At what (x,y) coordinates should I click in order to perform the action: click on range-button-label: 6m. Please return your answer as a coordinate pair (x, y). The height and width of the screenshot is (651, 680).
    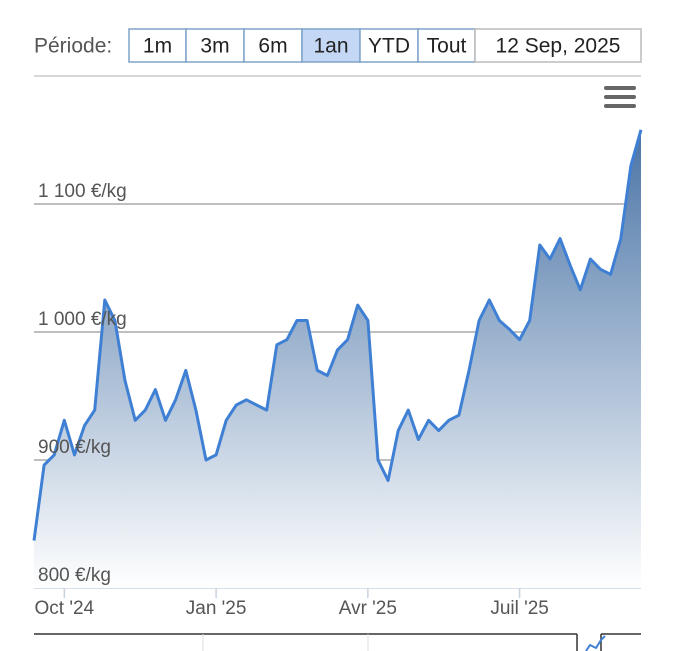
    Looking at the image, I should click on (272, 46).